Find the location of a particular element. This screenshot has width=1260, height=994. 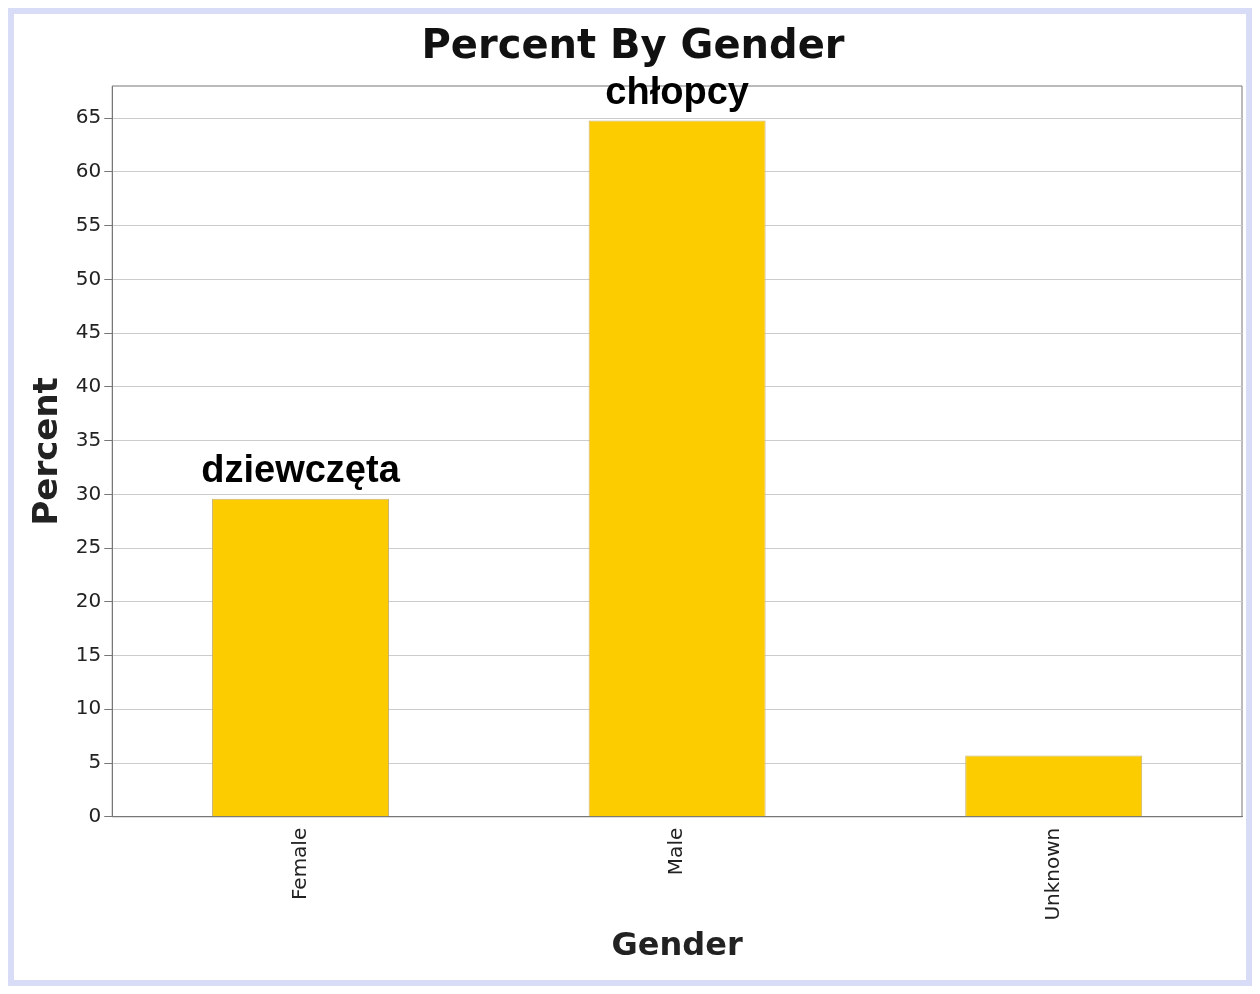

y-tick-label: 35 is located at coordinates (88, 438).